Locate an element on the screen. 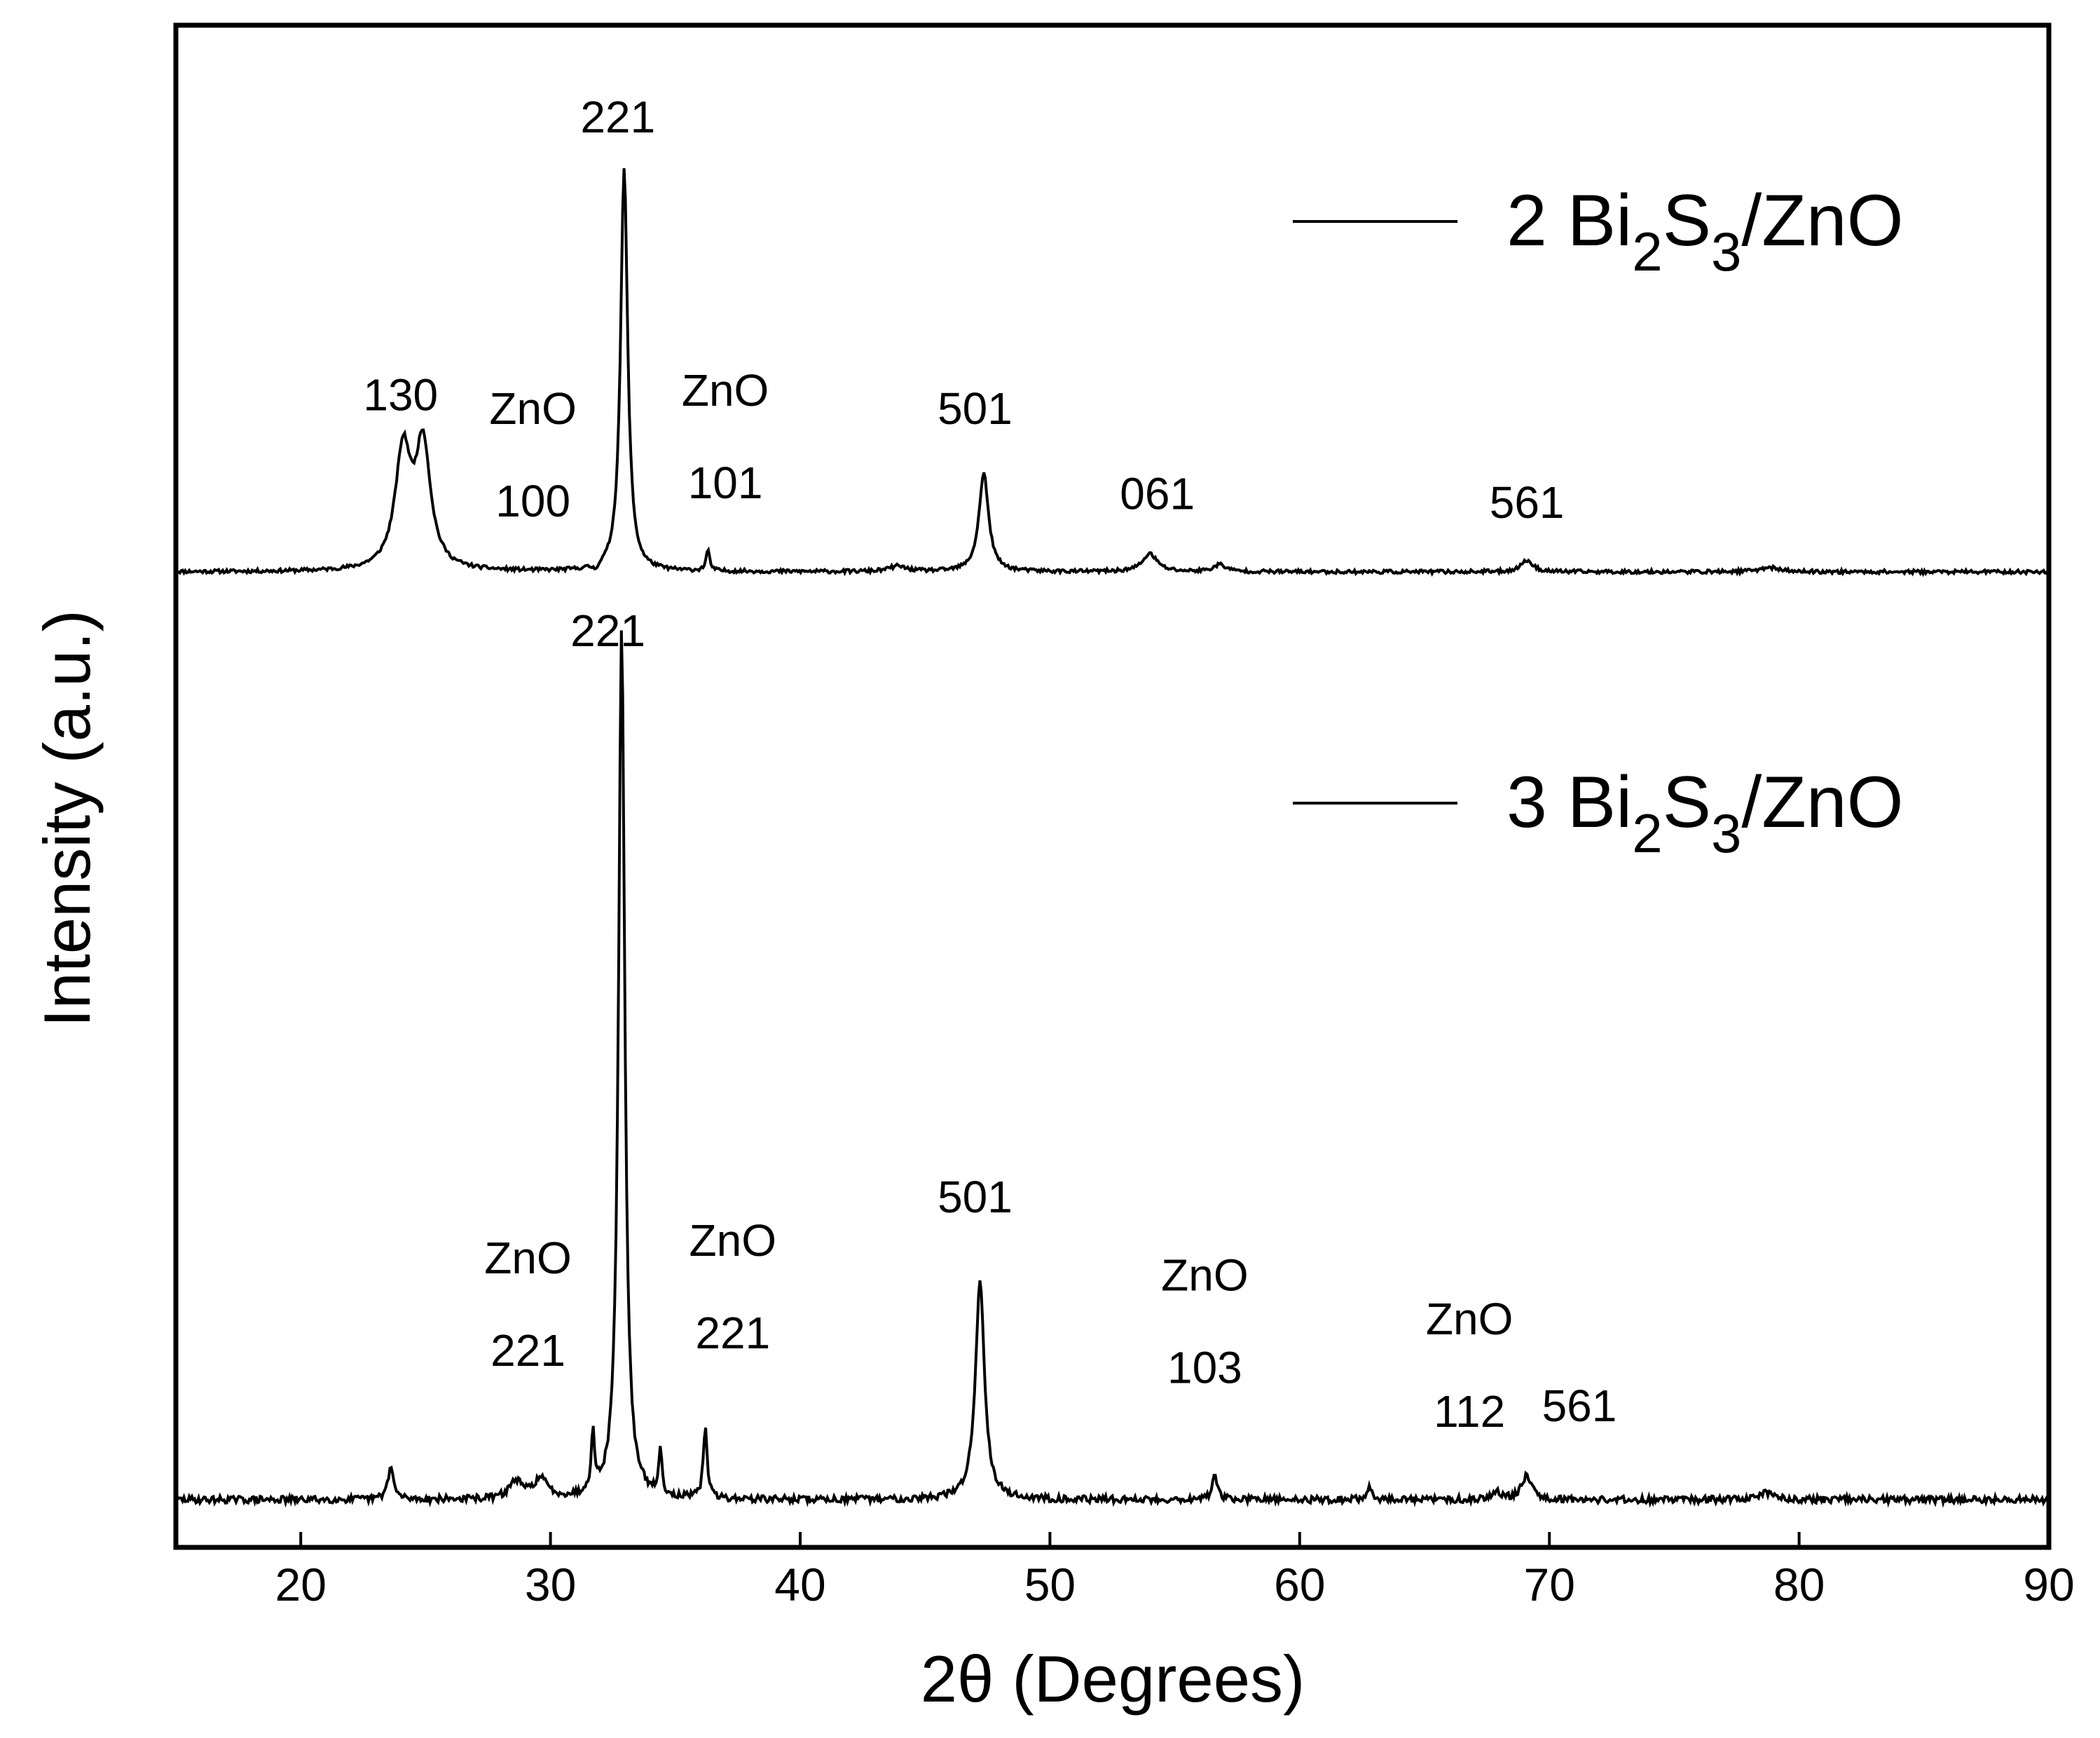  x-tick-label: 80 is located at coordinates (1799, 1585).